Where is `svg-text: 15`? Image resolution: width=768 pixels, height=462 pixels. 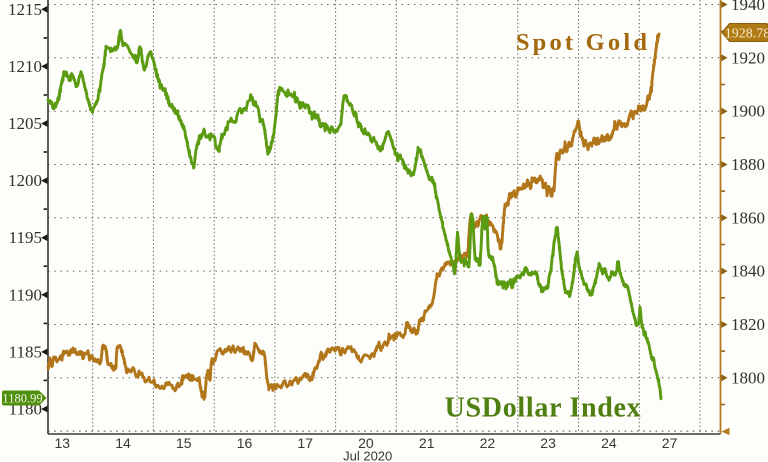
svg-text: 15 is located at coordinates (184, 443).